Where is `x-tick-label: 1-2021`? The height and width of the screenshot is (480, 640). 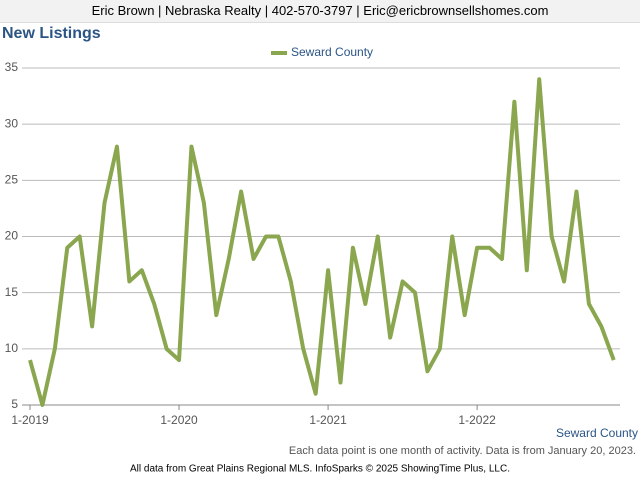 x-tick-label: 1-2021 is located at coordinates (328, 420).